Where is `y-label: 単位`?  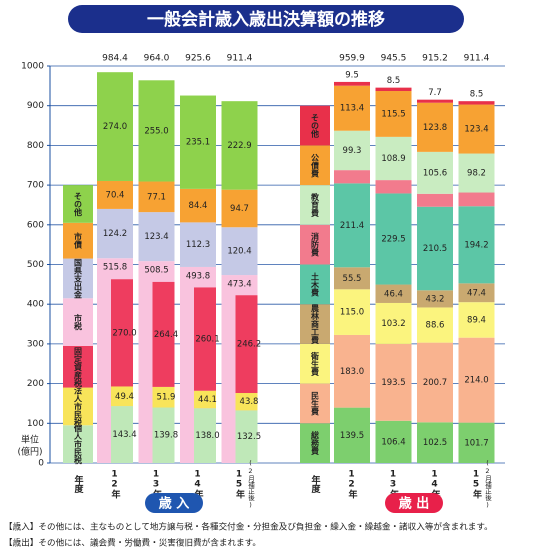 y-label: 単位 is located at coordinates (30, 440).